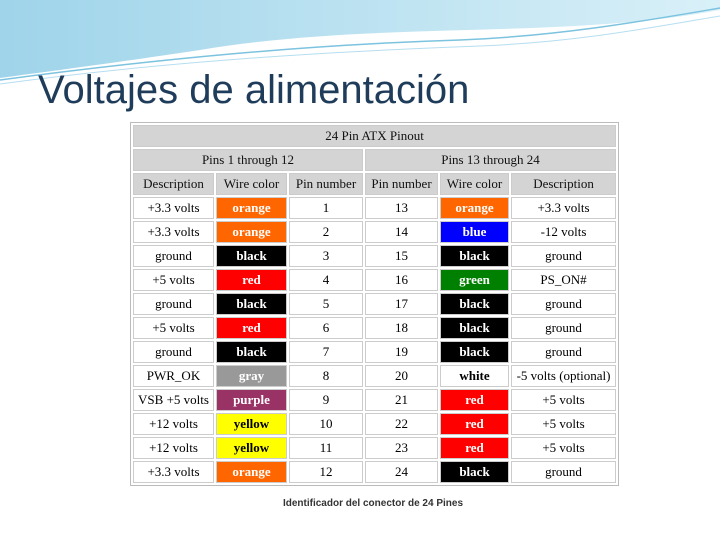 The image size is (720, 540). Describe the element at coordinates (326, 232) in the screenshot. I see `pin-number: 2` at that location.